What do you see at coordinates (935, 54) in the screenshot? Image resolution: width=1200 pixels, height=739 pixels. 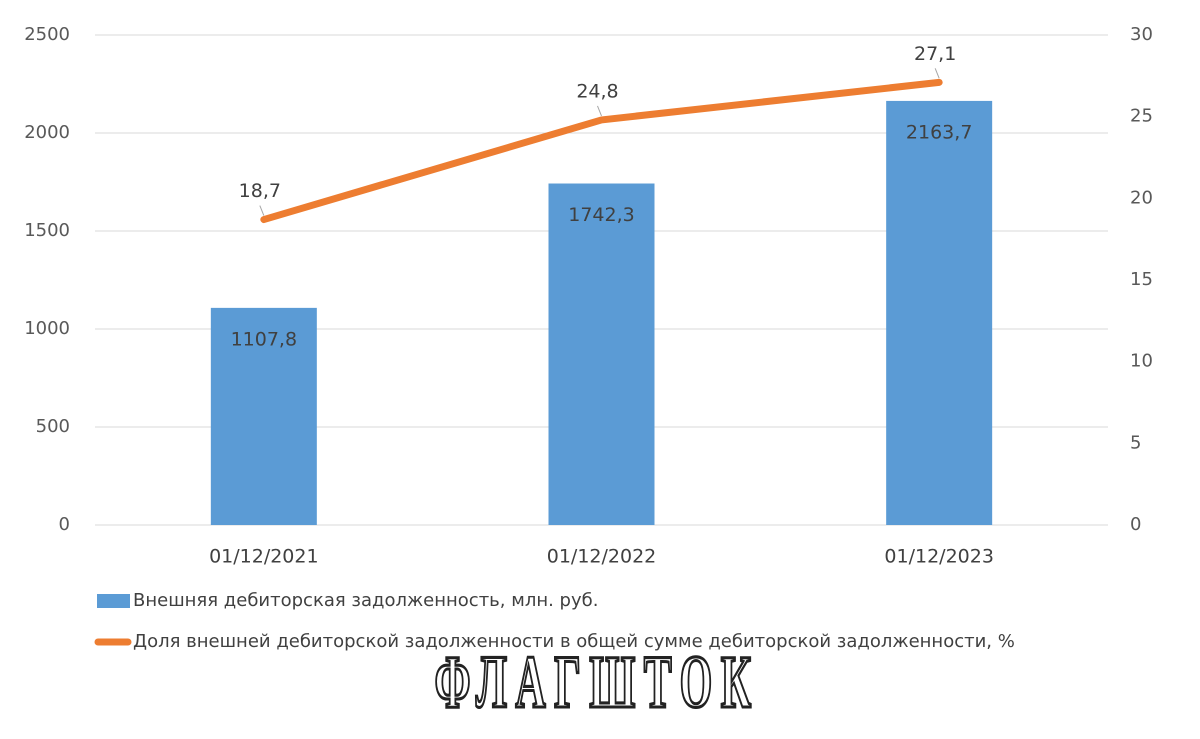 I see `value-label: 27,1` at bounding box center [935, 54].